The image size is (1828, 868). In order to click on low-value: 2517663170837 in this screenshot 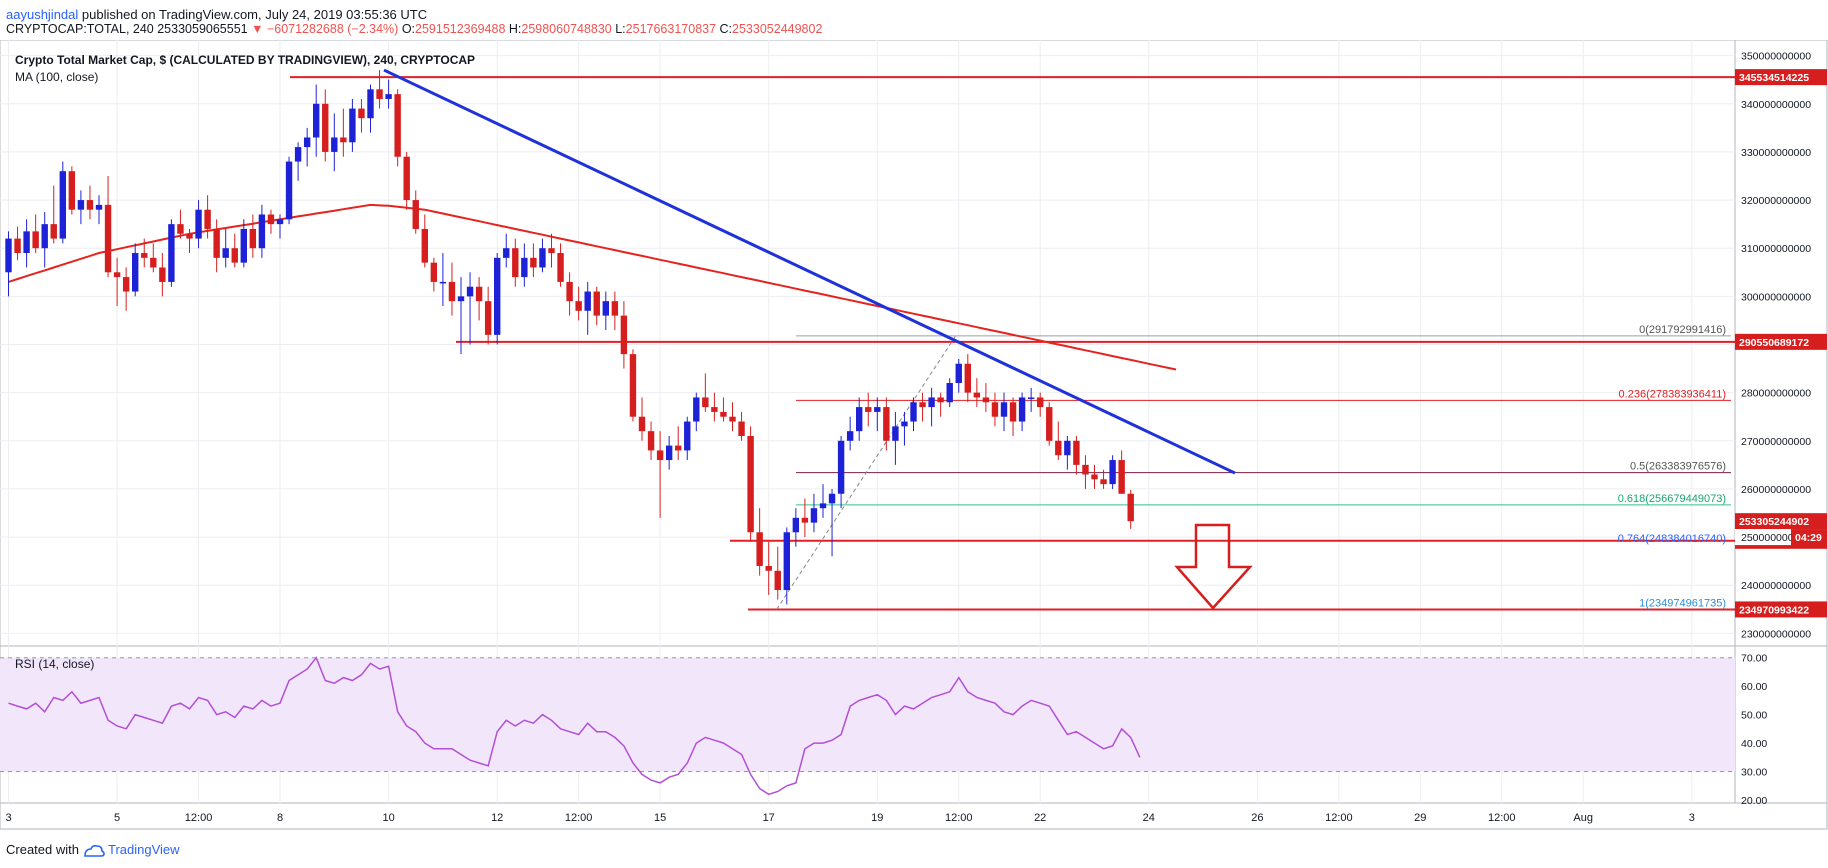, I will do `click(671, 29)`.